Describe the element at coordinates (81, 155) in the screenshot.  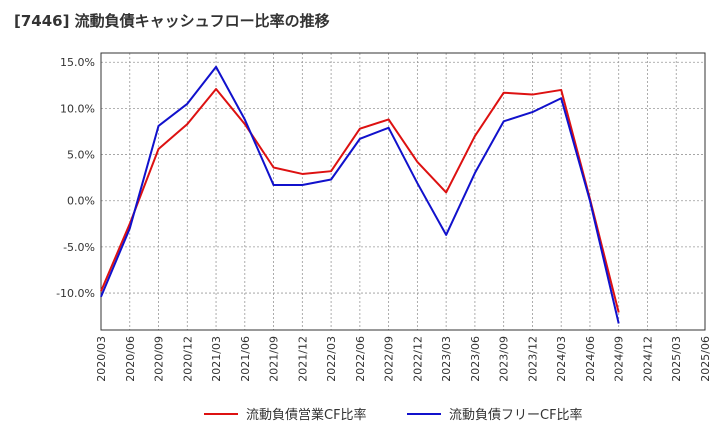
I see `y-tick-label: 5.0%` at that location.